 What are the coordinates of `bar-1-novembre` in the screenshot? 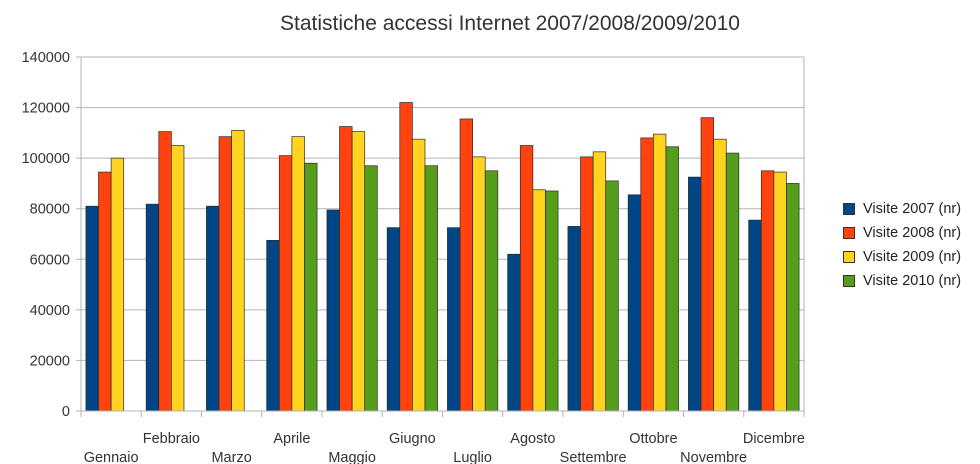 It's located at (695, 294).